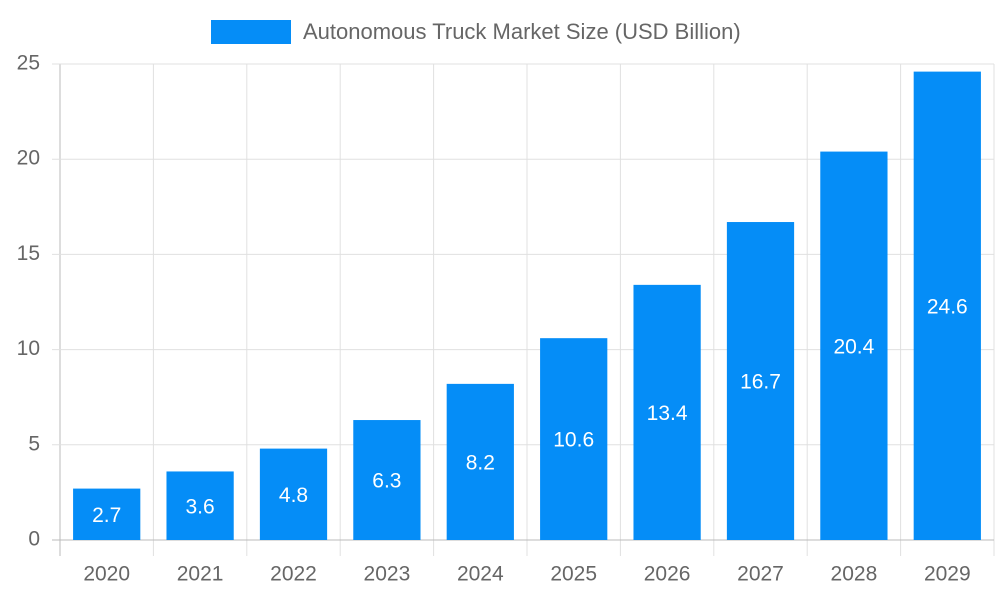 This screenshot has height=600, width=1000. What do you see at coordinates (200, 574) in the screenshot?
I see `x-tick-label: 2021` at bounding box center [200, 574].